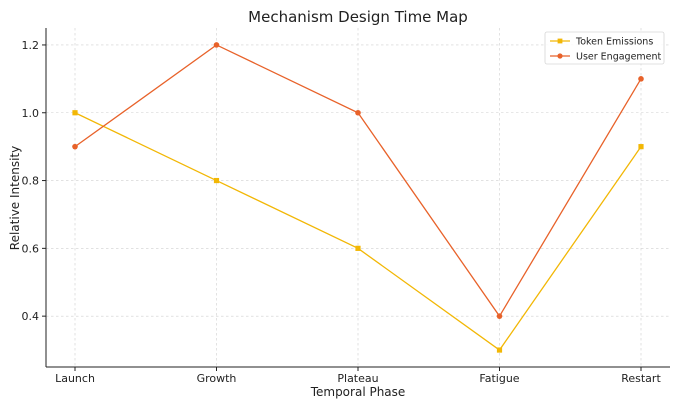  I want to click on legend: Token Emissions User Engagement, so click(604, 48).